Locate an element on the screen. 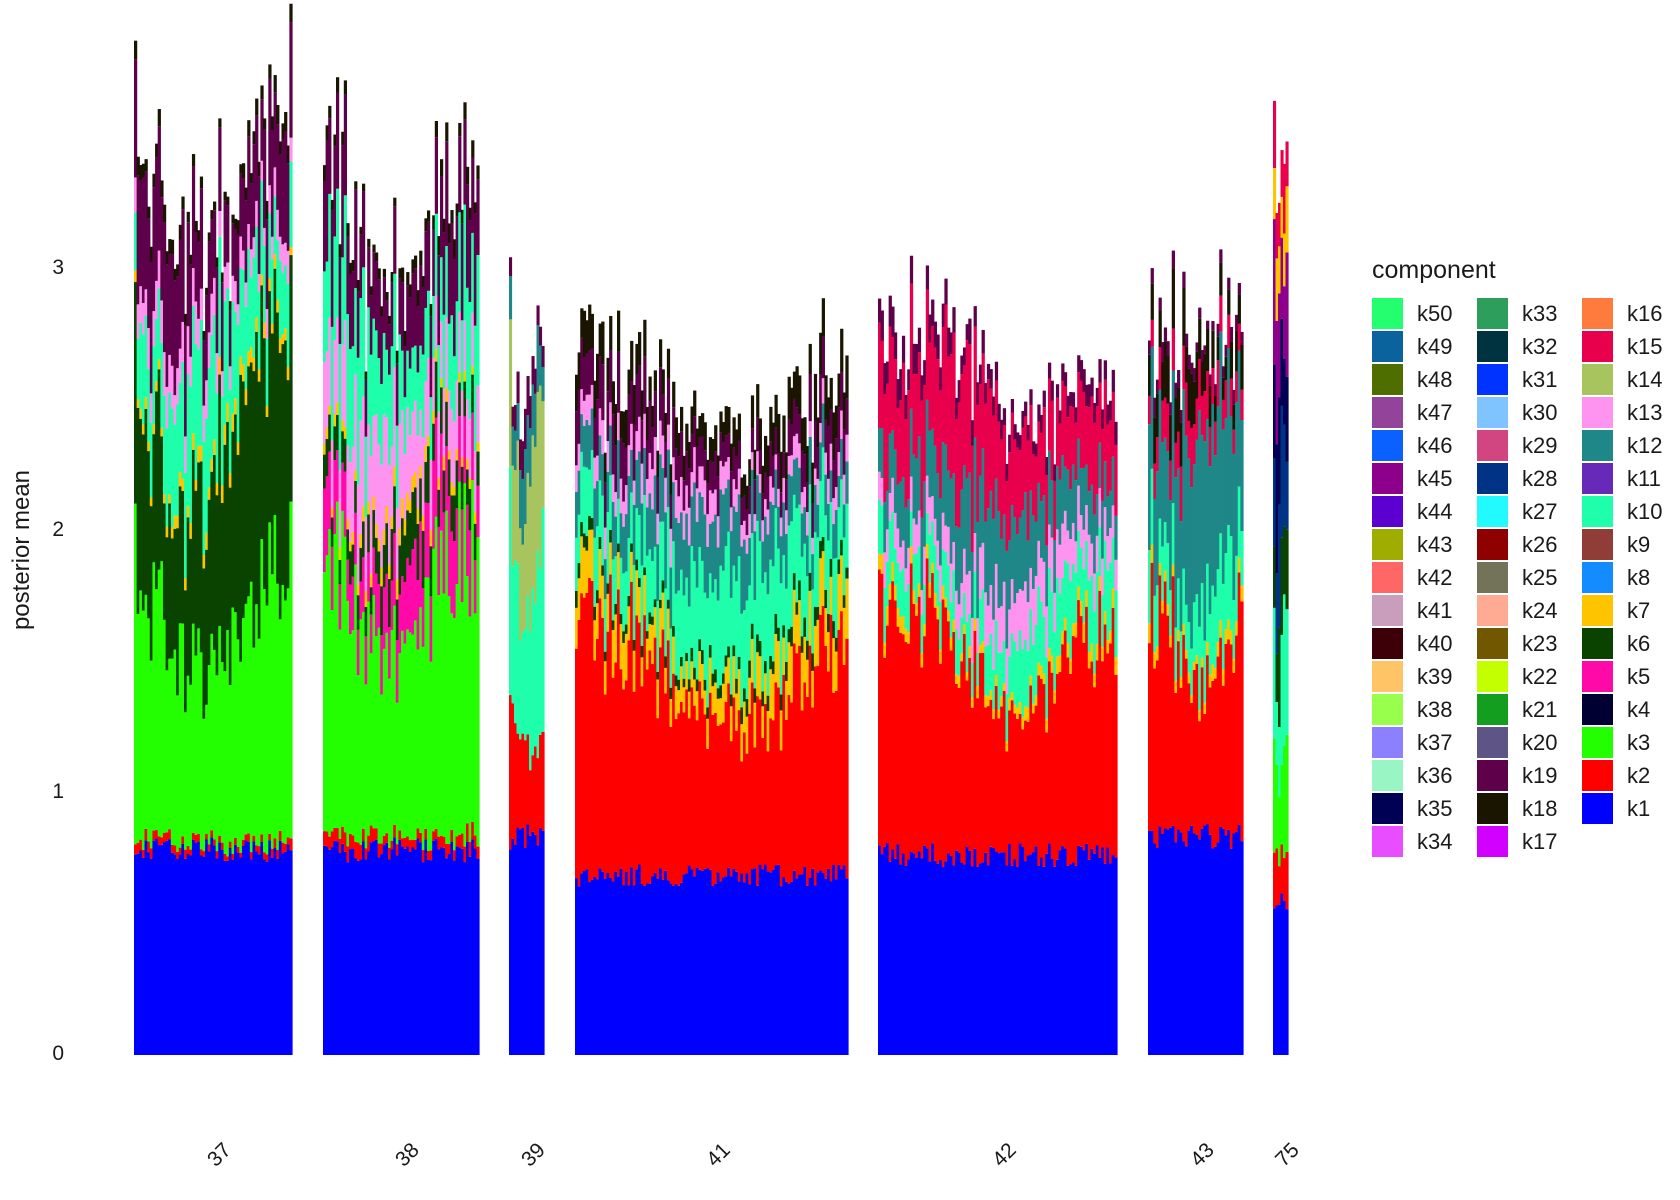 The width and height of the screenshot is (1680, 1200). legend-item-k12: k12 is located at coordinates (1631, 445).